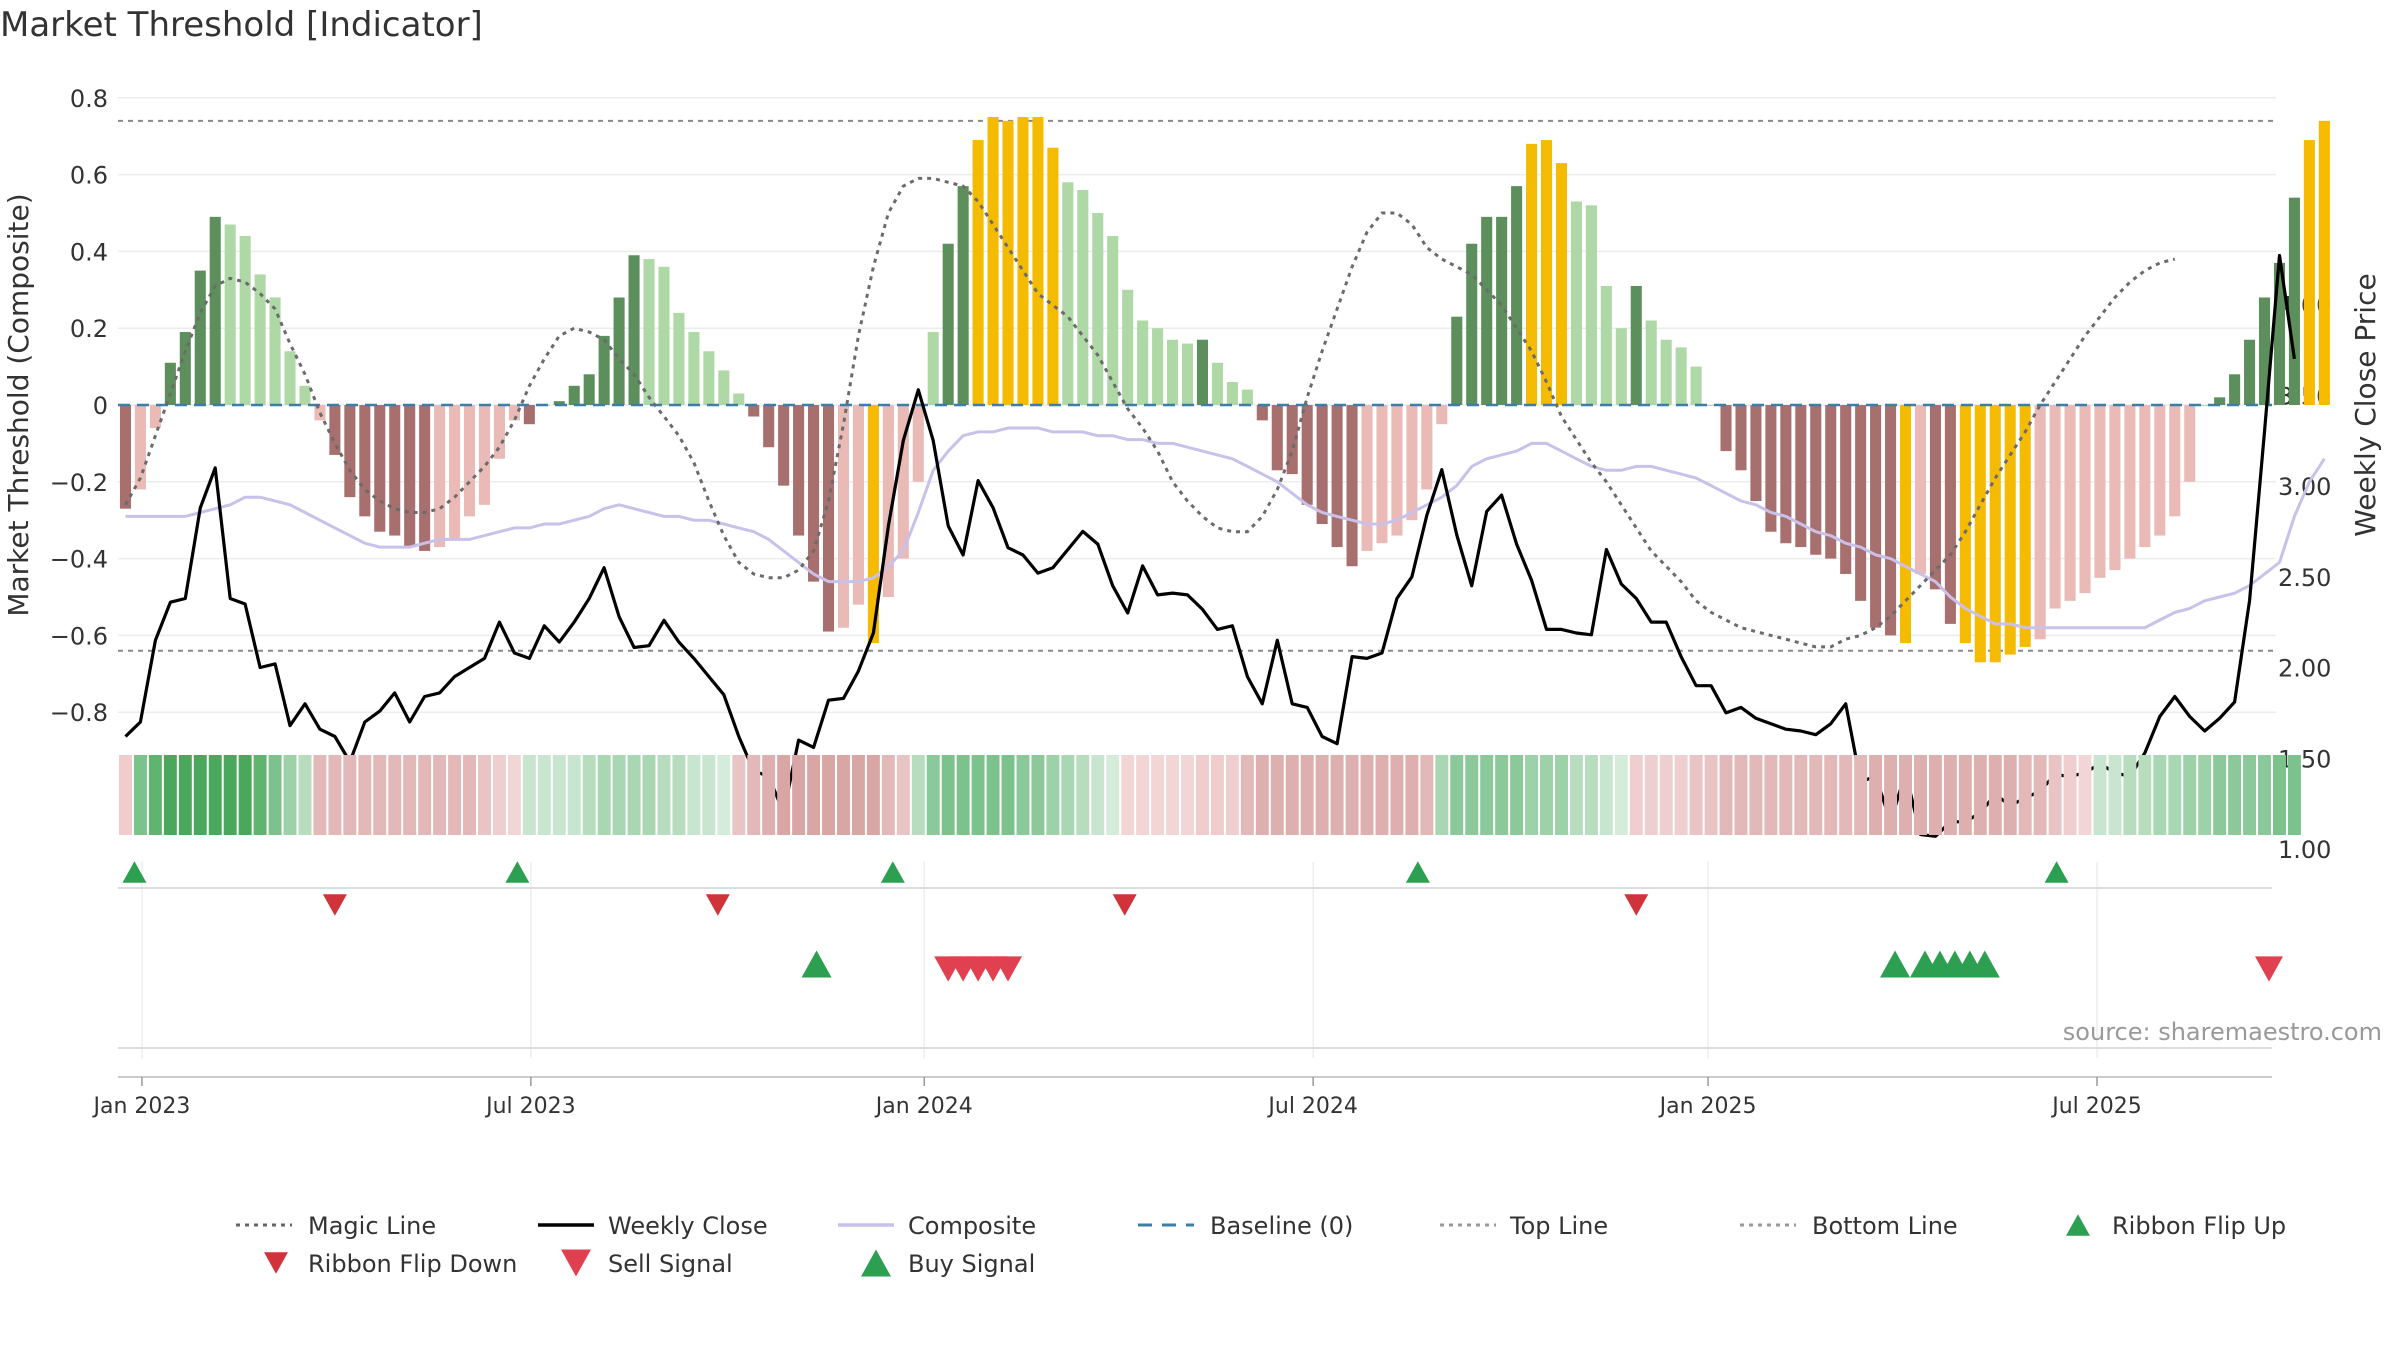 The height and width of the screenshot is (1350, 2400). Describe the element at coordinates (2365, 404) in the screenshot. I see `right-axis-label: Weekly Close Price` at that location.